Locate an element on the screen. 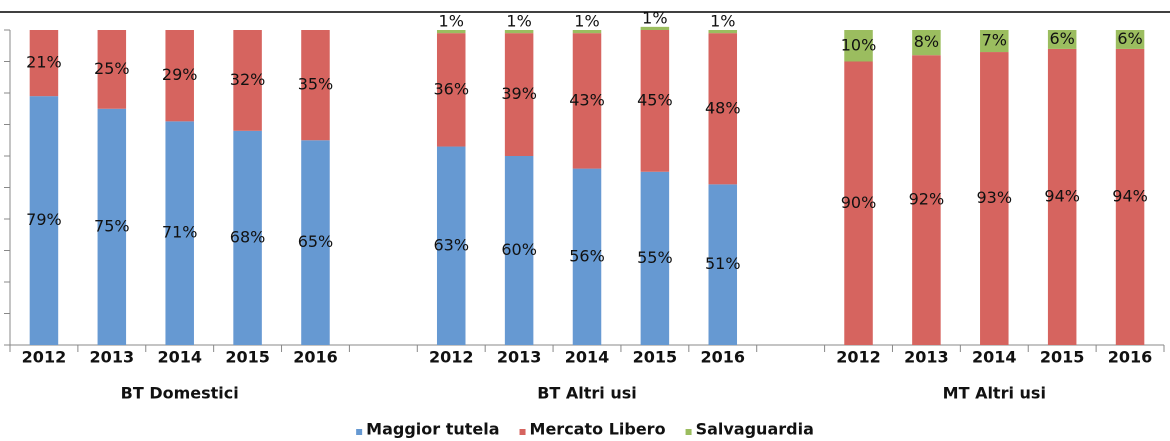 The height and width of the screenshot is (441, 1170). value-label: 32% is located at coordinates (248, 79).